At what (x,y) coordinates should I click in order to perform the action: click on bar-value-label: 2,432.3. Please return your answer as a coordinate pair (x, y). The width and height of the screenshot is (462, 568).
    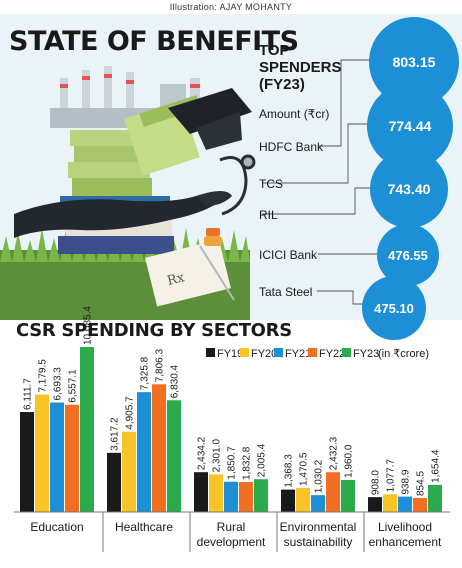
    Looking at the image, I should click on (334, 453).